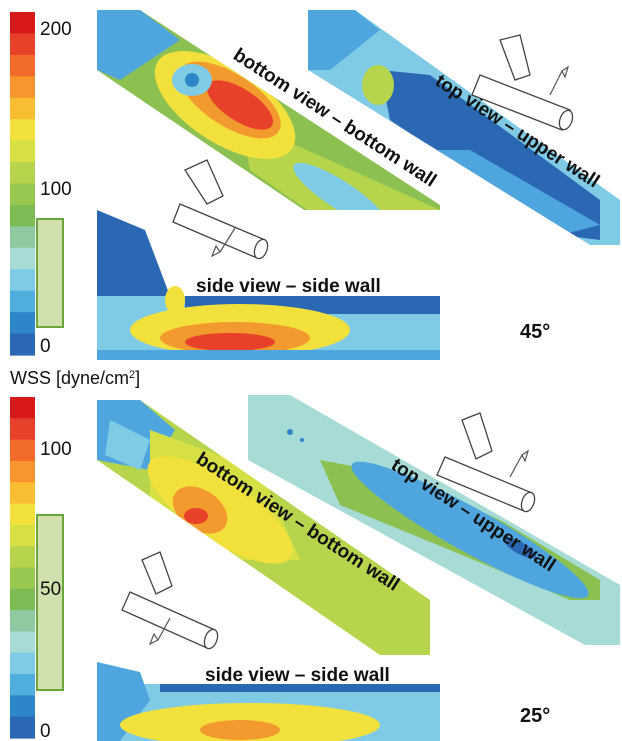 The width and height of the screenshot is (622, 741). What do you see at coordinates (75, 378) in the screenshot?
I see `colorbar-unit-label: WSS [dyne/cm2]` at bounding box center [75, 378].